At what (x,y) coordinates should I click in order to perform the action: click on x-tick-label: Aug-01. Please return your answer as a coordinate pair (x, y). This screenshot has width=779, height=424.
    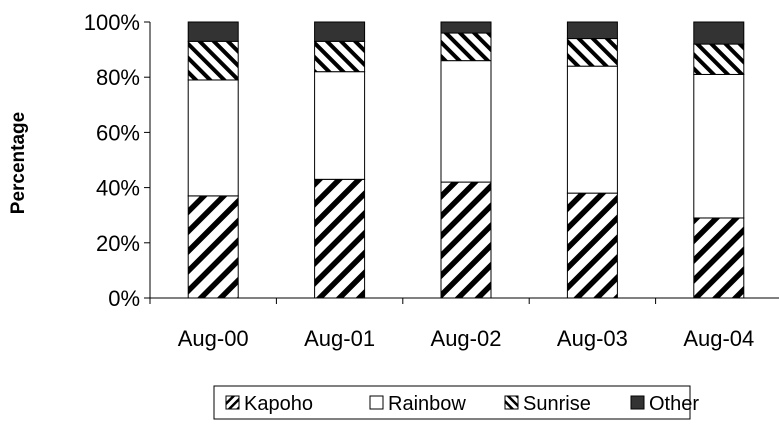
    Looking at the image, I should click on (339, 338).